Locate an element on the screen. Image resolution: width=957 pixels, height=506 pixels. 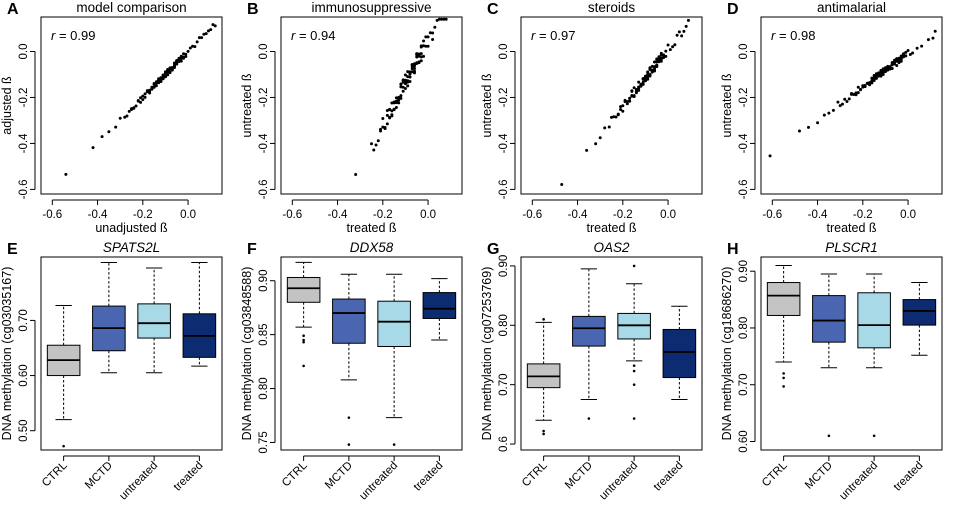
correlation-symbol: r is located at coordinates (53, 35).